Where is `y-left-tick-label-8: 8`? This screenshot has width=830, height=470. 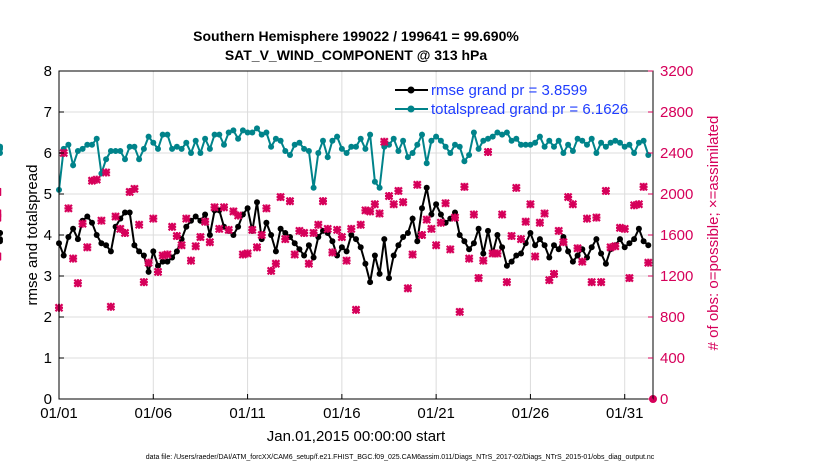 y-left-tick-label-8: 8 is located at coordinates (48, 71).